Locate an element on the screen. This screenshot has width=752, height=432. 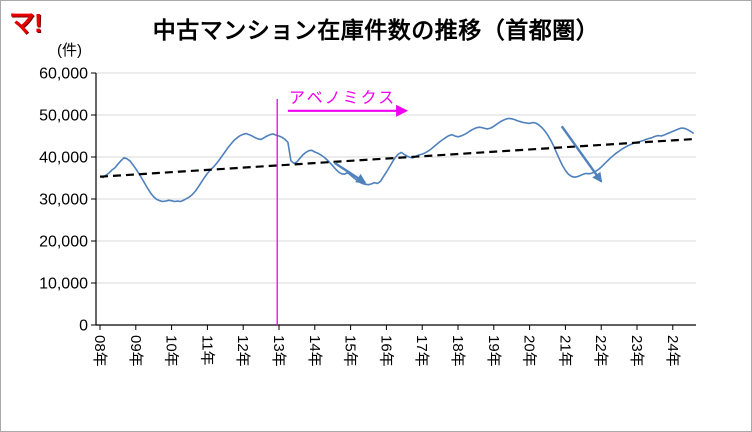
x-tick-label: 15年 is located at coordinates (350, 351).